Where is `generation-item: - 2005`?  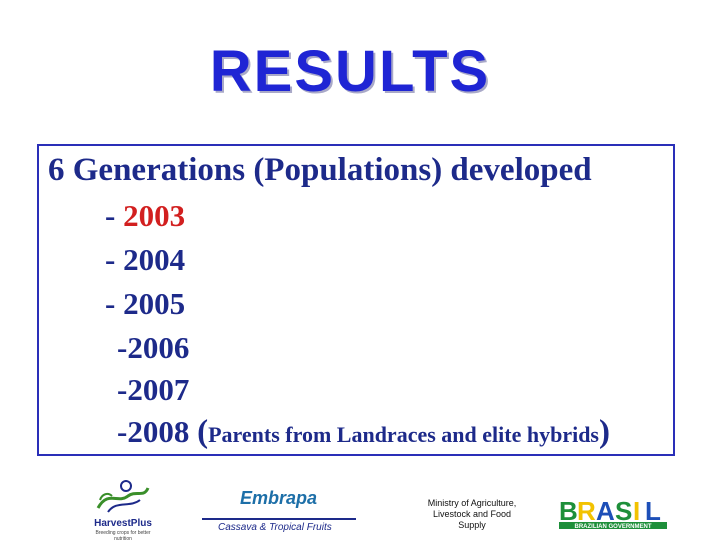 generation-item: - 2005 is located at coordinates (145, 304).